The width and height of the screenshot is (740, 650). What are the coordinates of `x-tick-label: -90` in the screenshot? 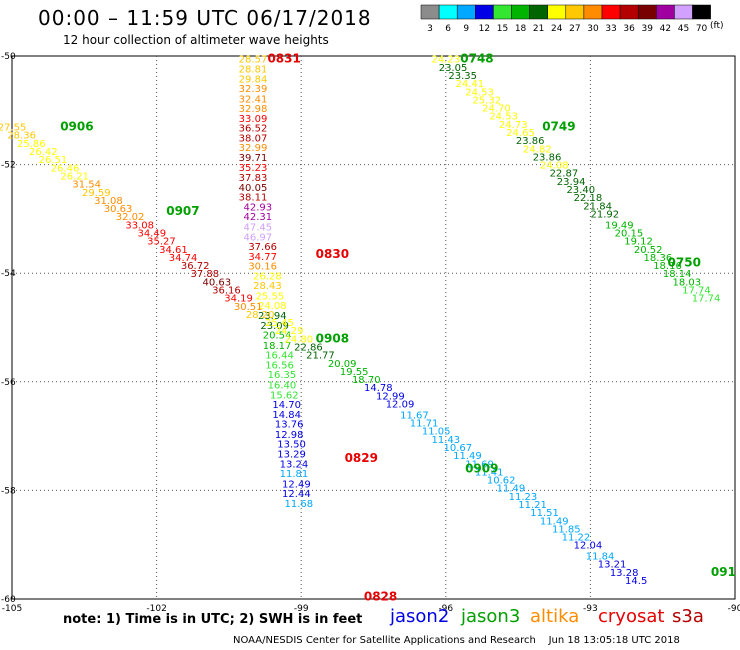 It's located at (734, 609).